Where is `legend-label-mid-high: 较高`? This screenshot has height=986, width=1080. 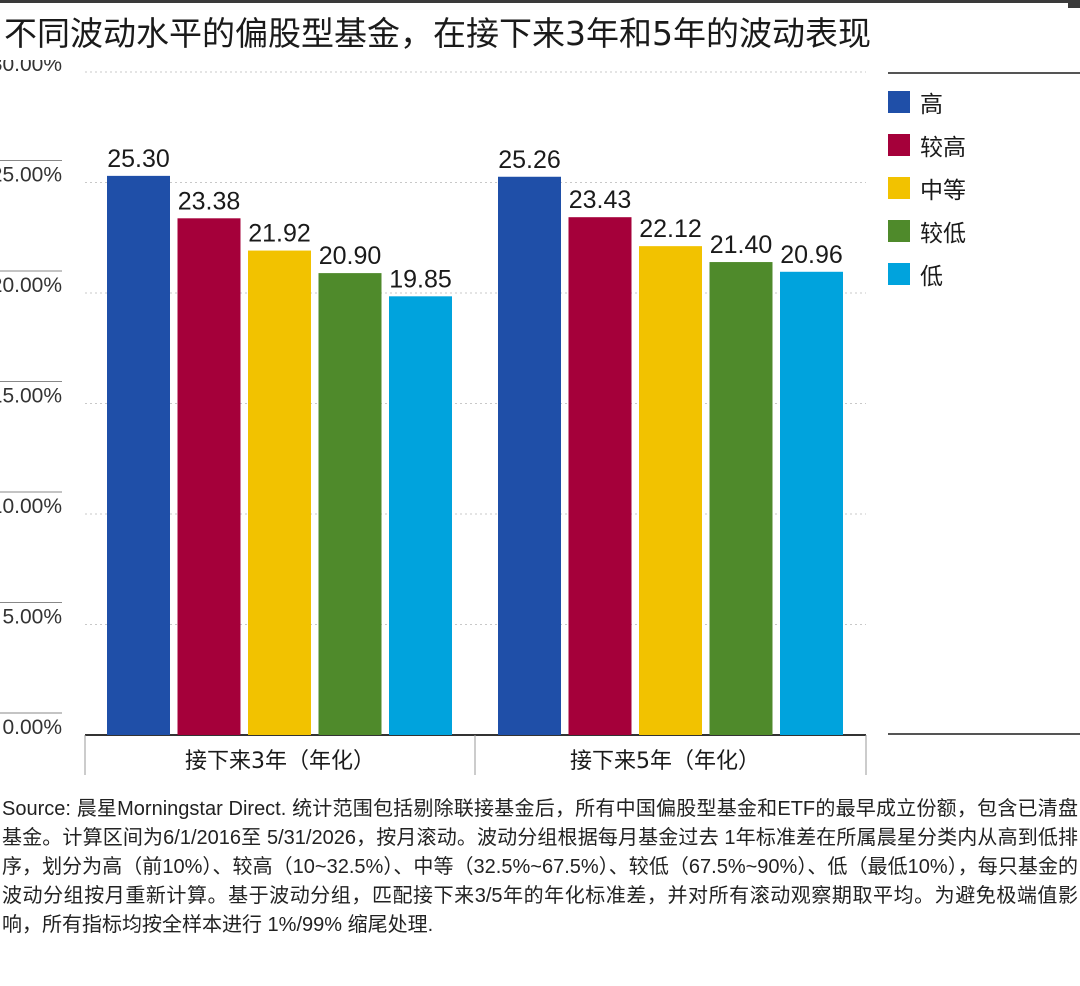
legend-label-mid-high: 较高 is located at coordinates (943, 147).